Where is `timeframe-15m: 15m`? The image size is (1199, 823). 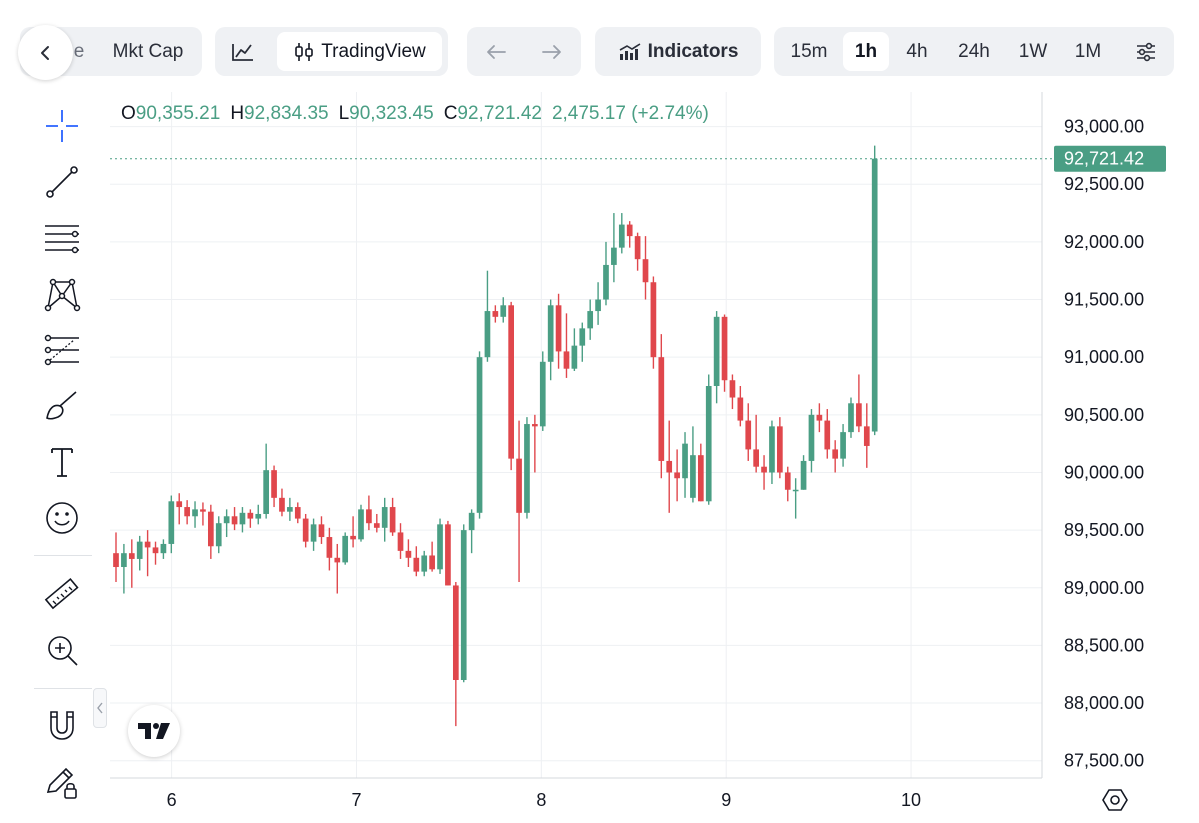 timeframe-15m: 15m is located at coordinates (809, 51).